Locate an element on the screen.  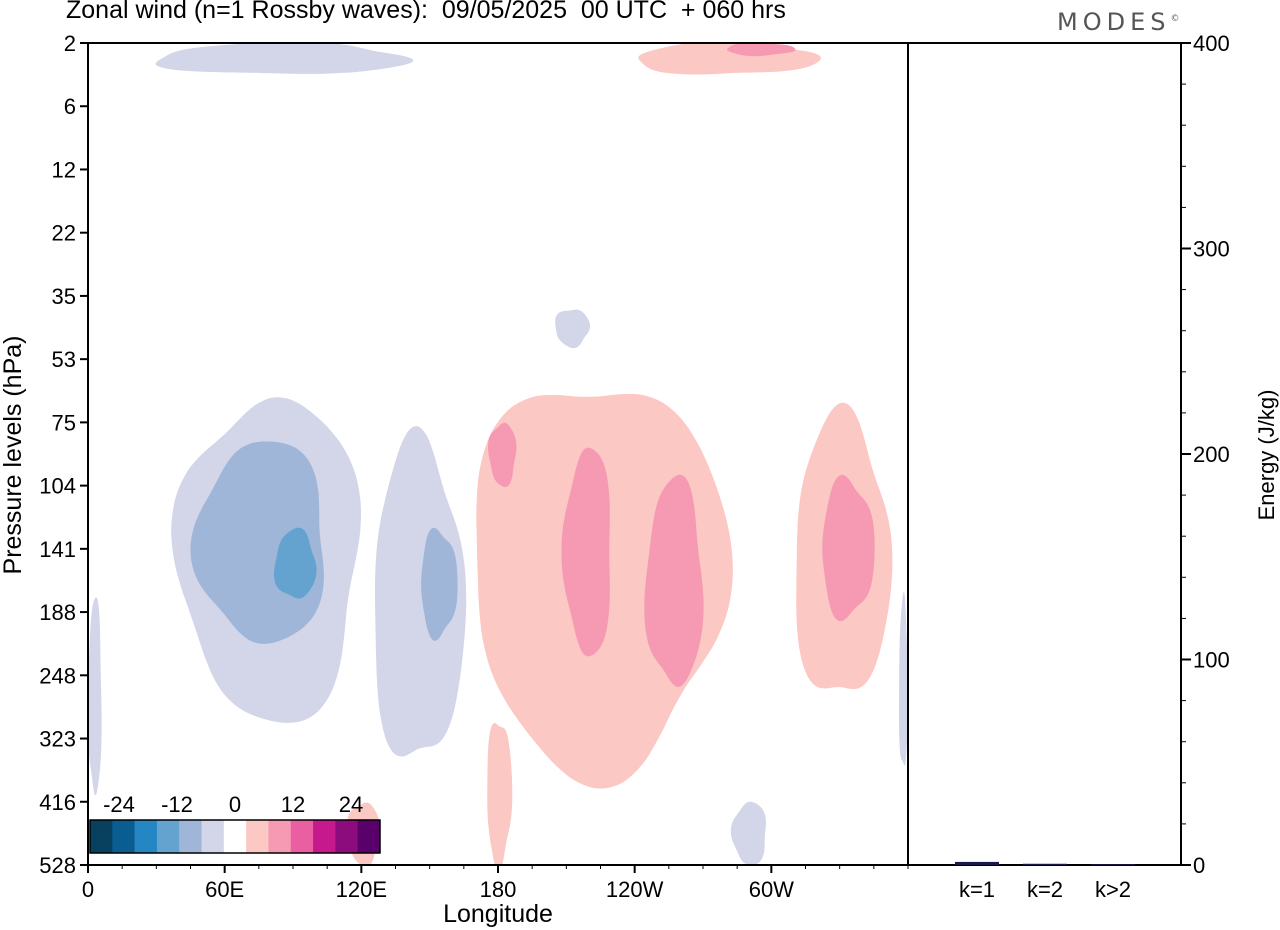
y-tick-label: 323 is located at coordinates (57, 739).